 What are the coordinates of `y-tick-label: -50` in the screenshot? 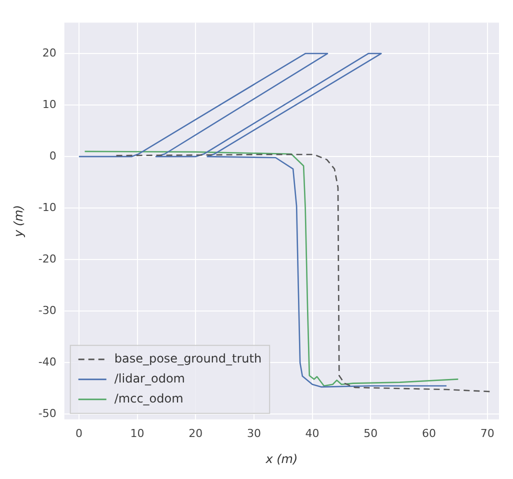 It's located at (47, 413).